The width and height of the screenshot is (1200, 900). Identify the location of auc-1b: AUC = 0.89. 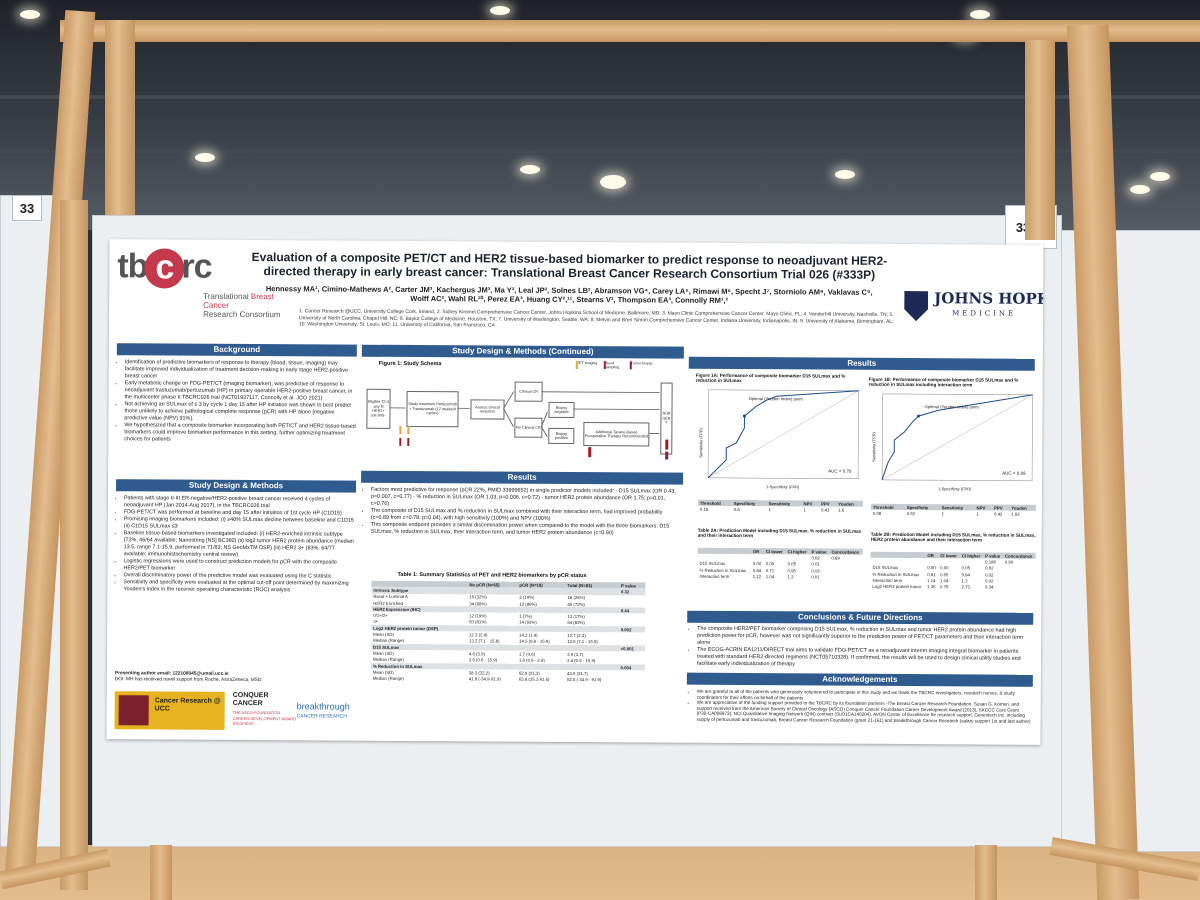
(1014, 473).